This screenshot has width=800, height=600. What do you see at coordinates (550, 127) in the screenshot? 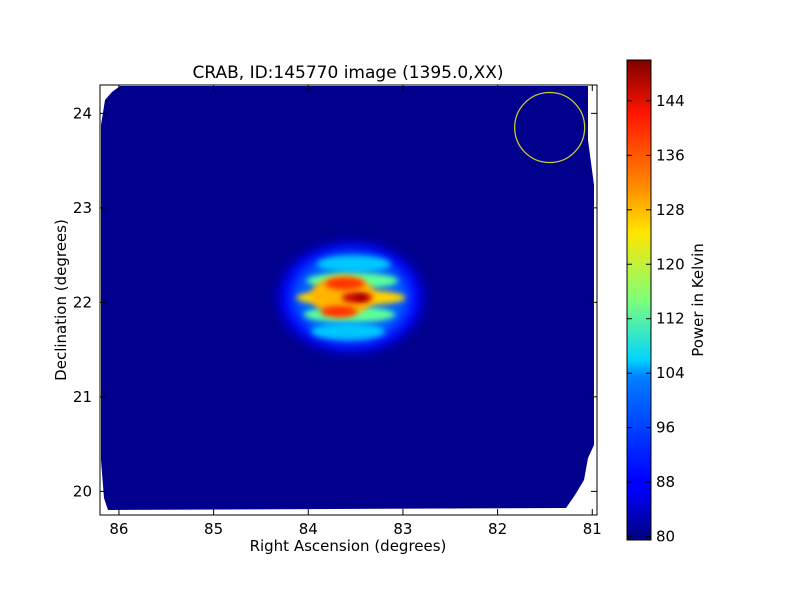
I see `beam-circle-marker` at bounding box center [550, 127].